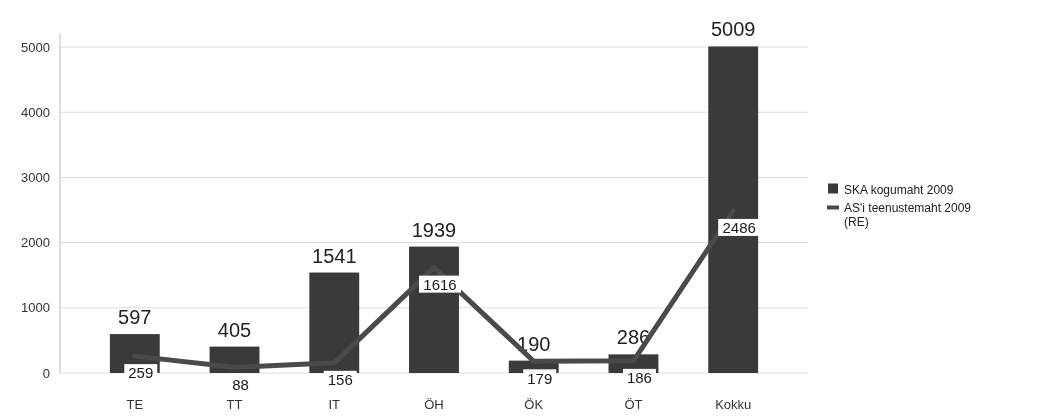  I want to click on x-tick-label: ÖT, so click(633, 404).